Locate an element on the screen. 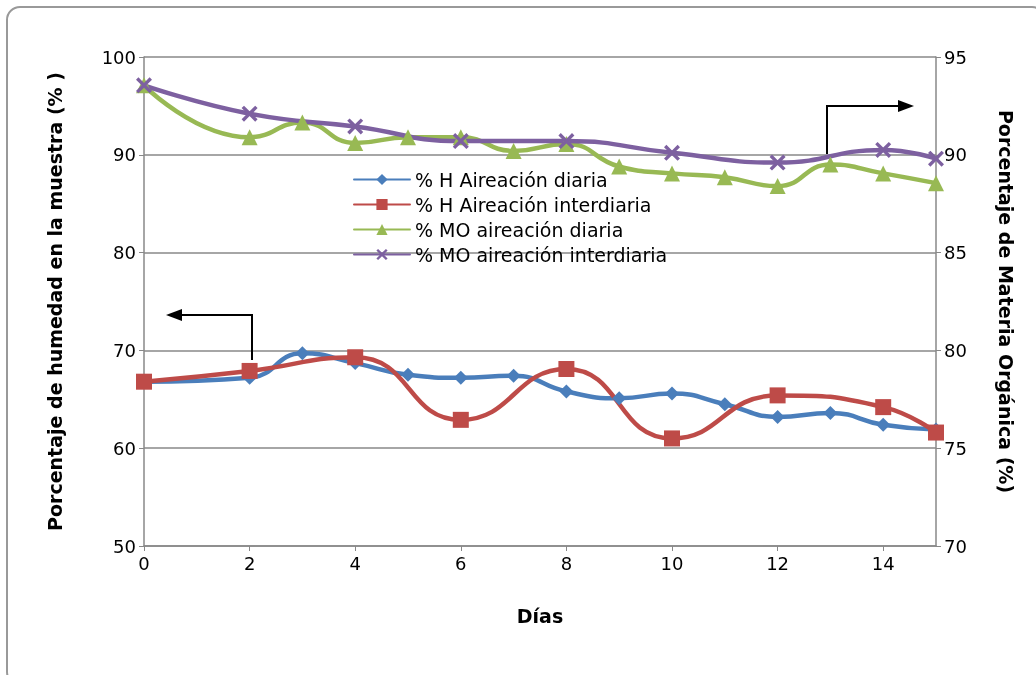 This screenshot has height=675, width=1036. x-tick-label: 0 is located at coordinates (144, 563).